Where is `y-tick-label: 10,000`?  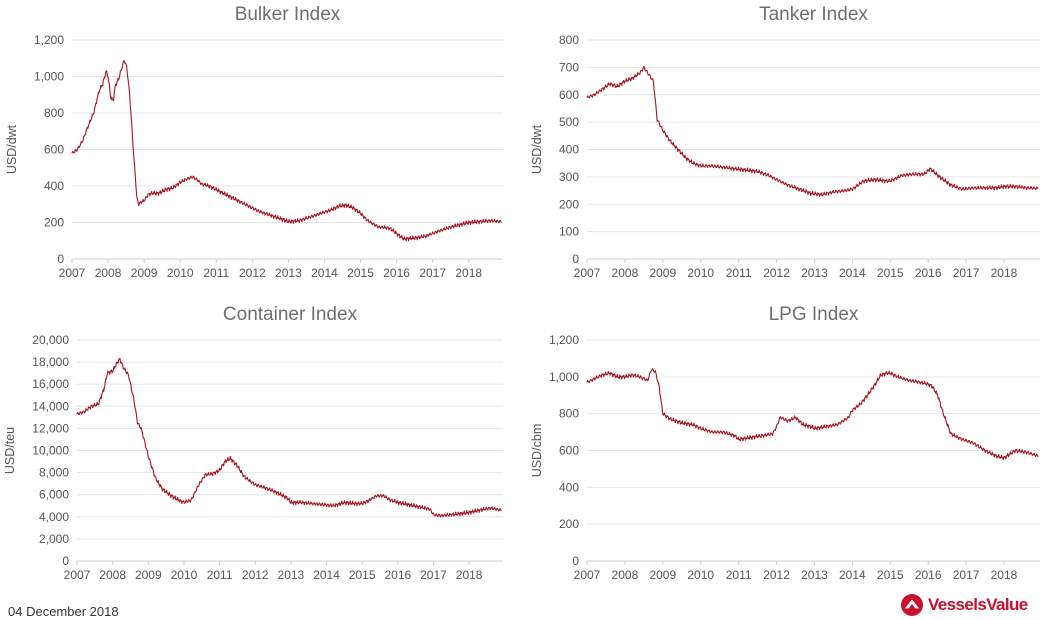 y-tick-label: 10,000 is located at coordinates (50, 451).